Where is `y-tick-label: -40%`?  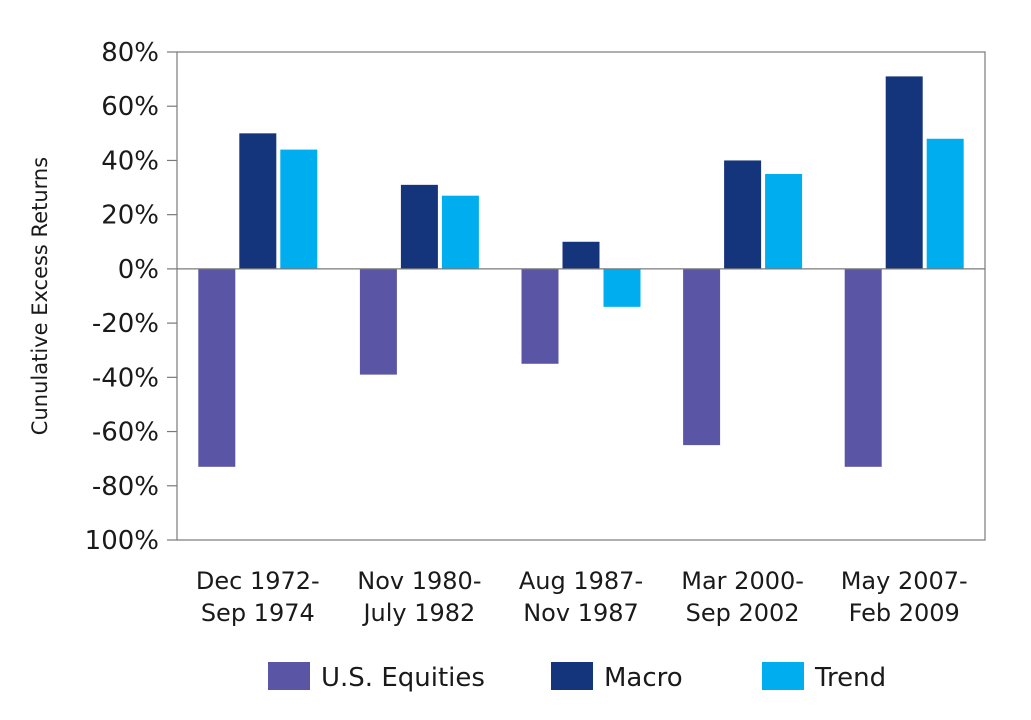 y-tick-label: -40% is located at coordinates (125, 378).